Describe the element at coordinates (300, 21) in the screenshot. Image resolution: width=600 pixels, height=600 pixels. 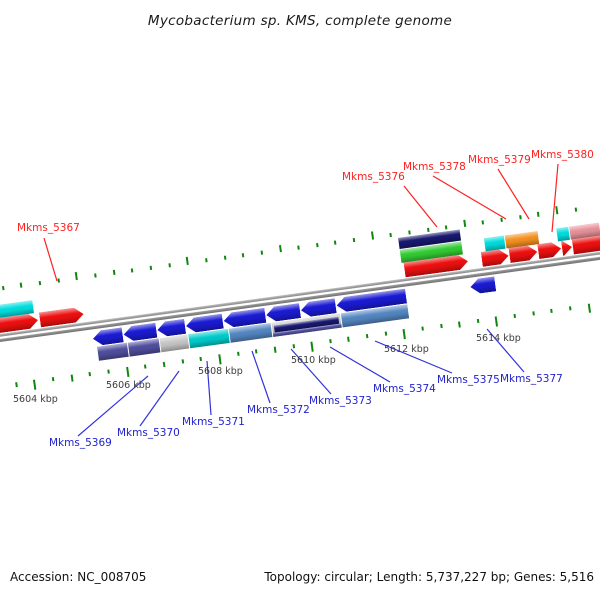
I see `page-title: Mycobacterium sp. KMS, complete genome` at that location.